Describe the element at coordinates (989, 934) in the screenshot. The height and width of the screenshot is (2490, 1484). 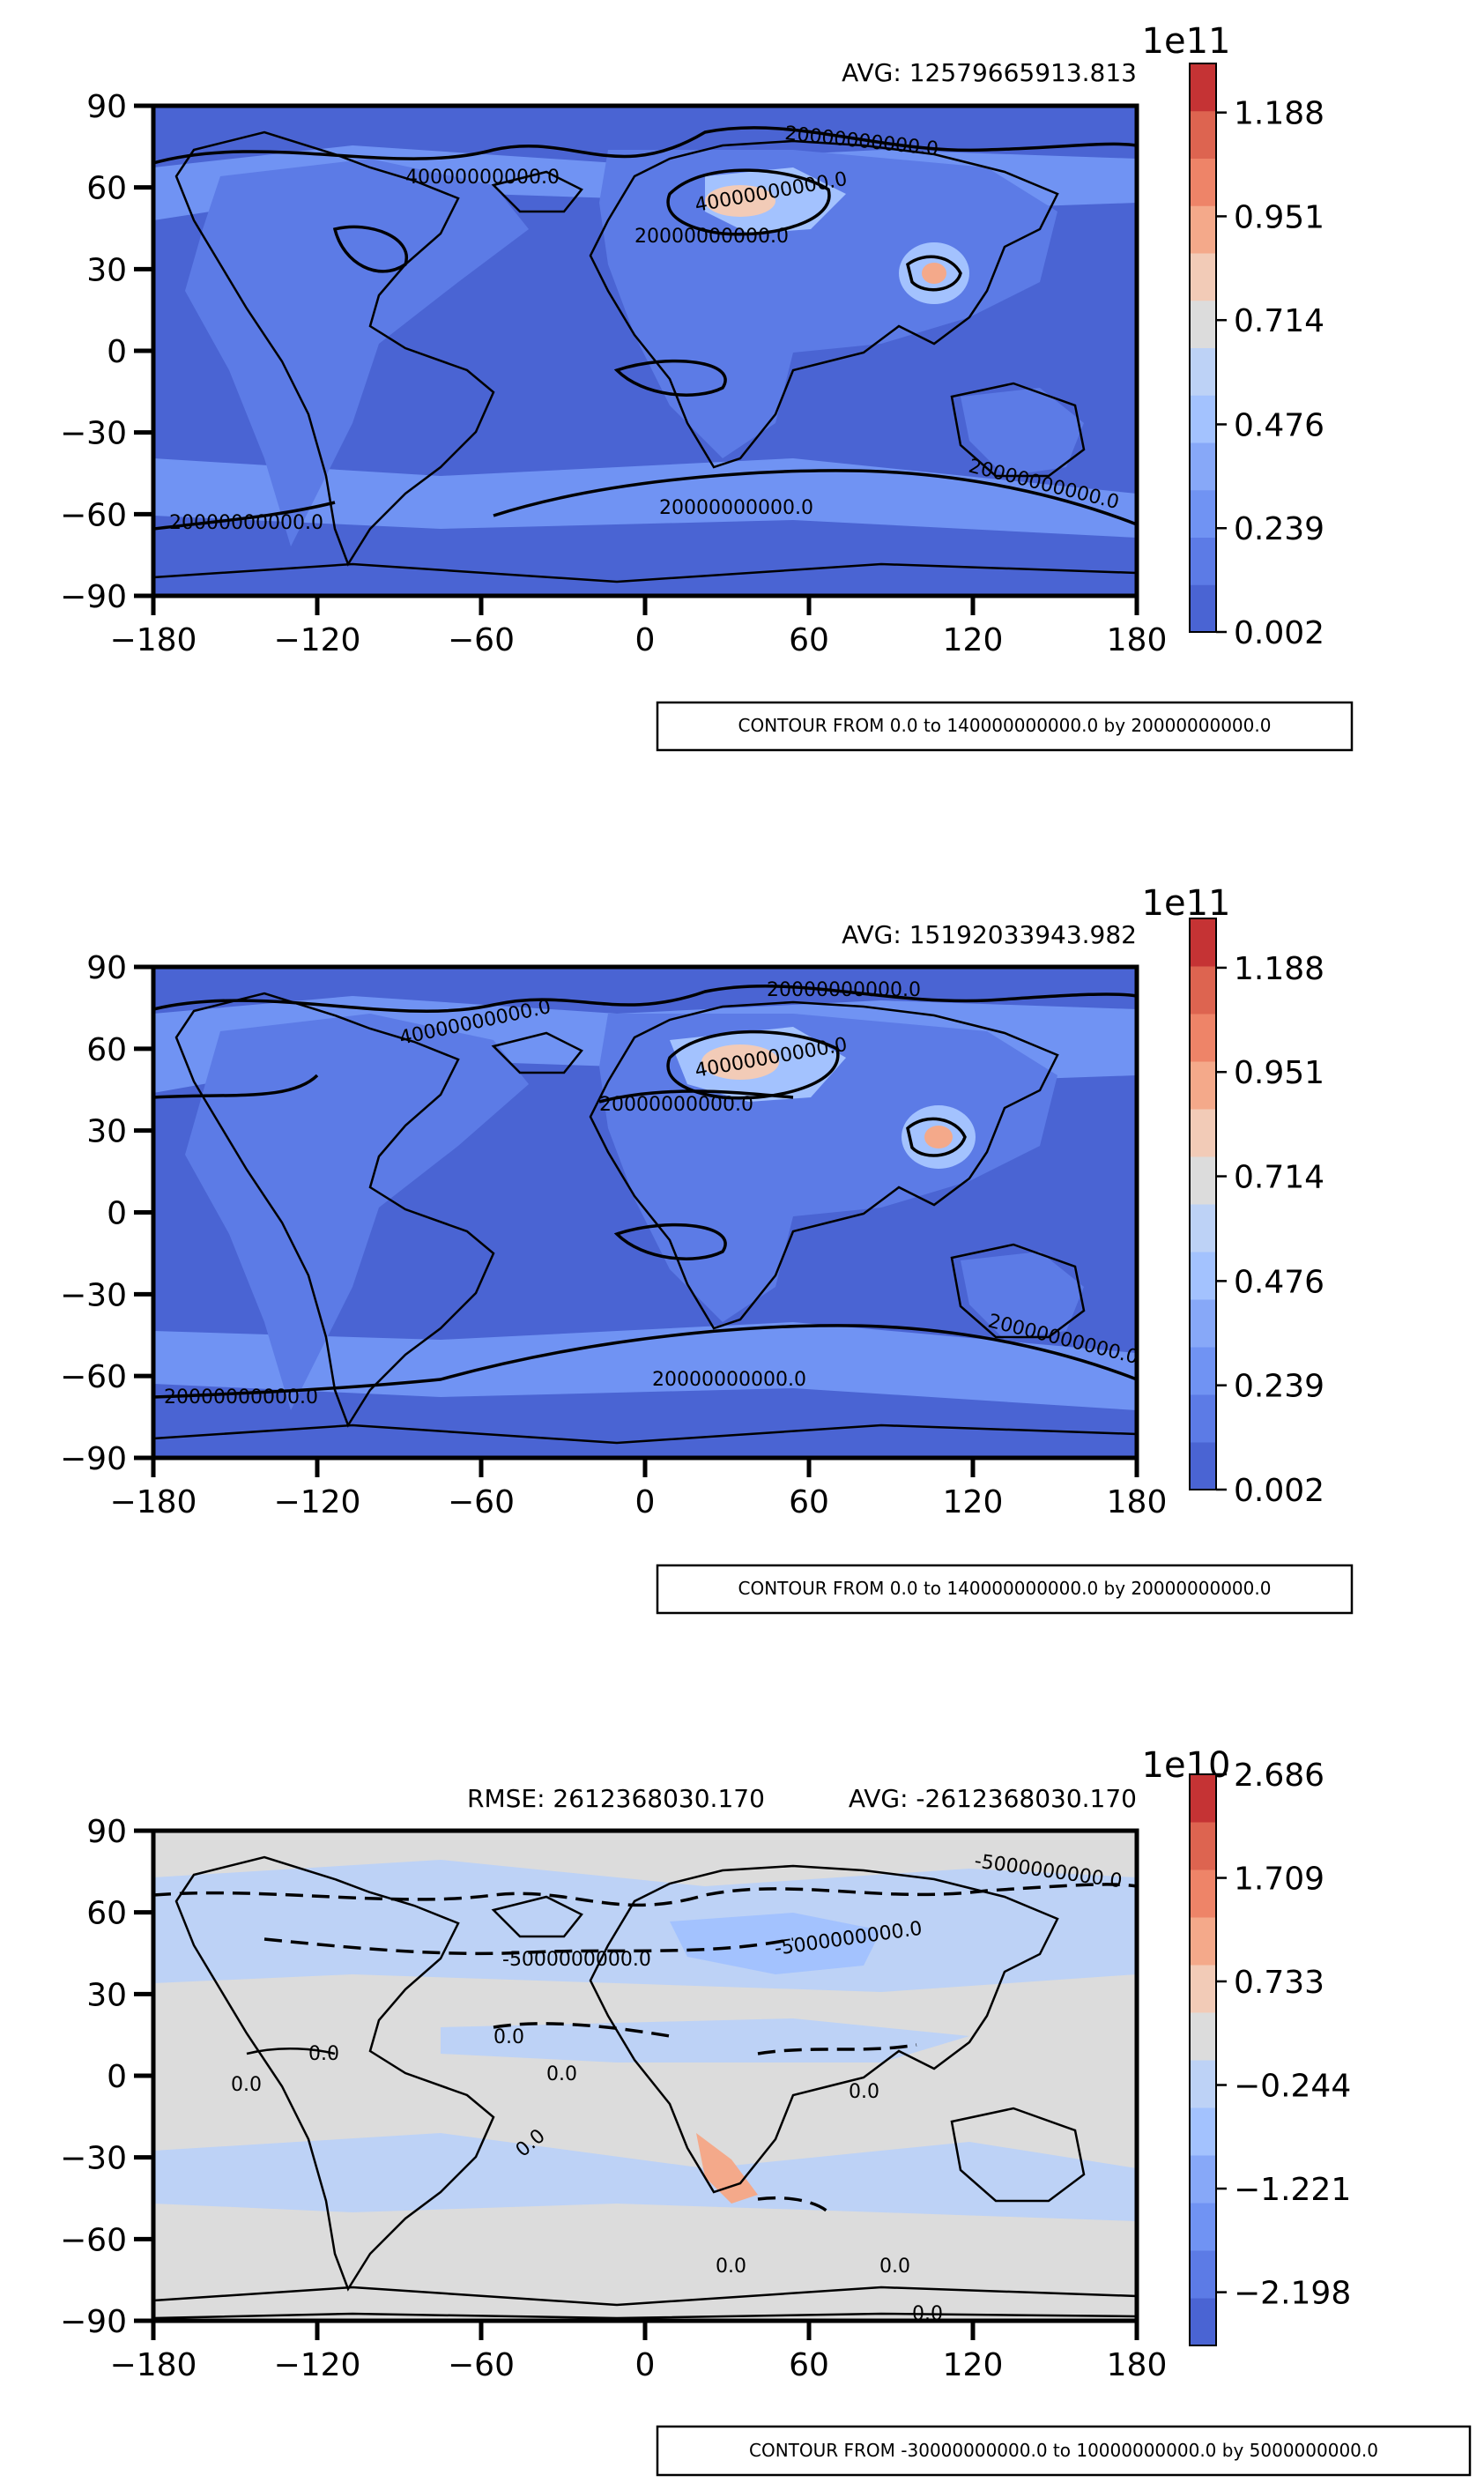
I see `avg-stat-2: AVG: 15192033943.982` at that location.